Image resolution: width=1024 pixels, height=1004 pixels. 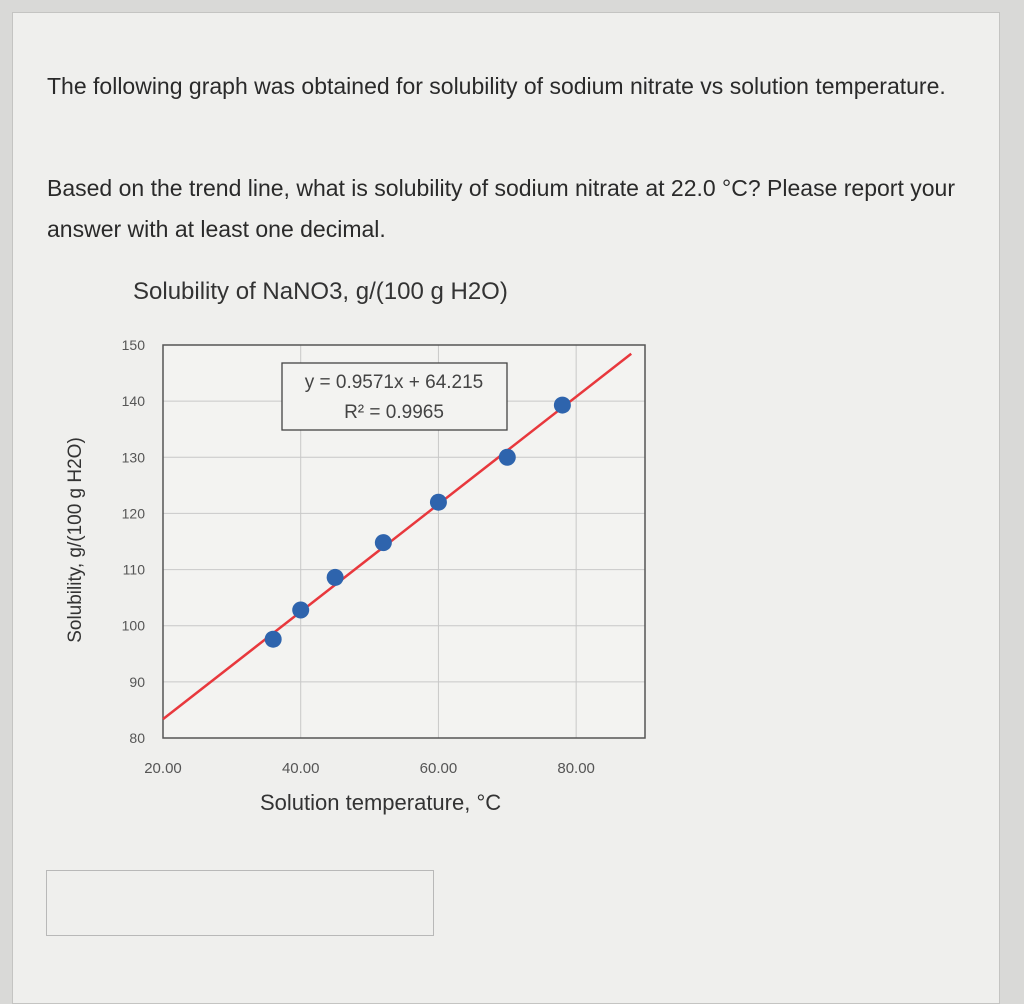 What do you see at coordinates (134, 401) in the screenshot?
I see `y-tick-label: 140` at bounding box center [134, 401].